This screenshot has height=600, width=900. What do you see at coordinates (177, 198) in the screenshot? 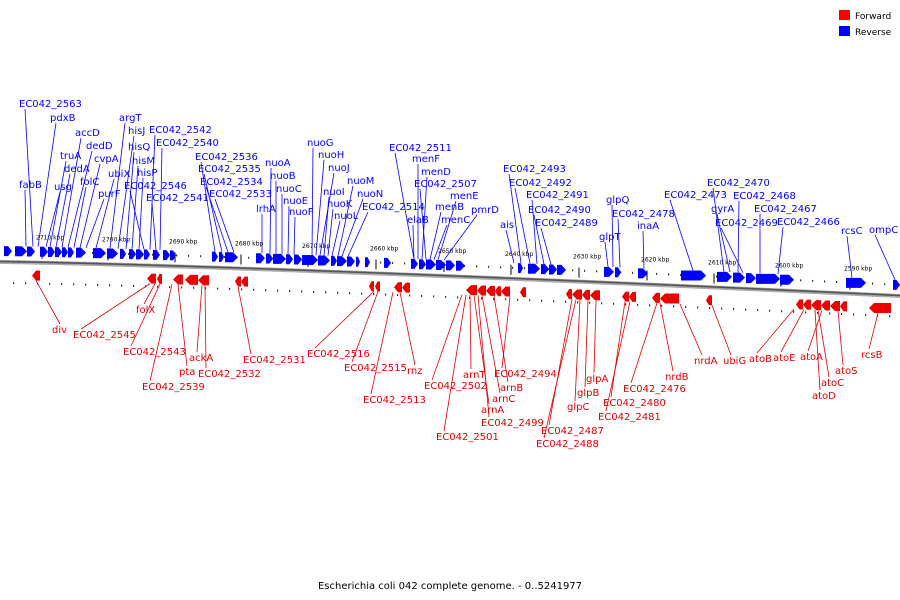
I see `reverse-gene-label: EC042_2541` at bounding box center [177, 198].